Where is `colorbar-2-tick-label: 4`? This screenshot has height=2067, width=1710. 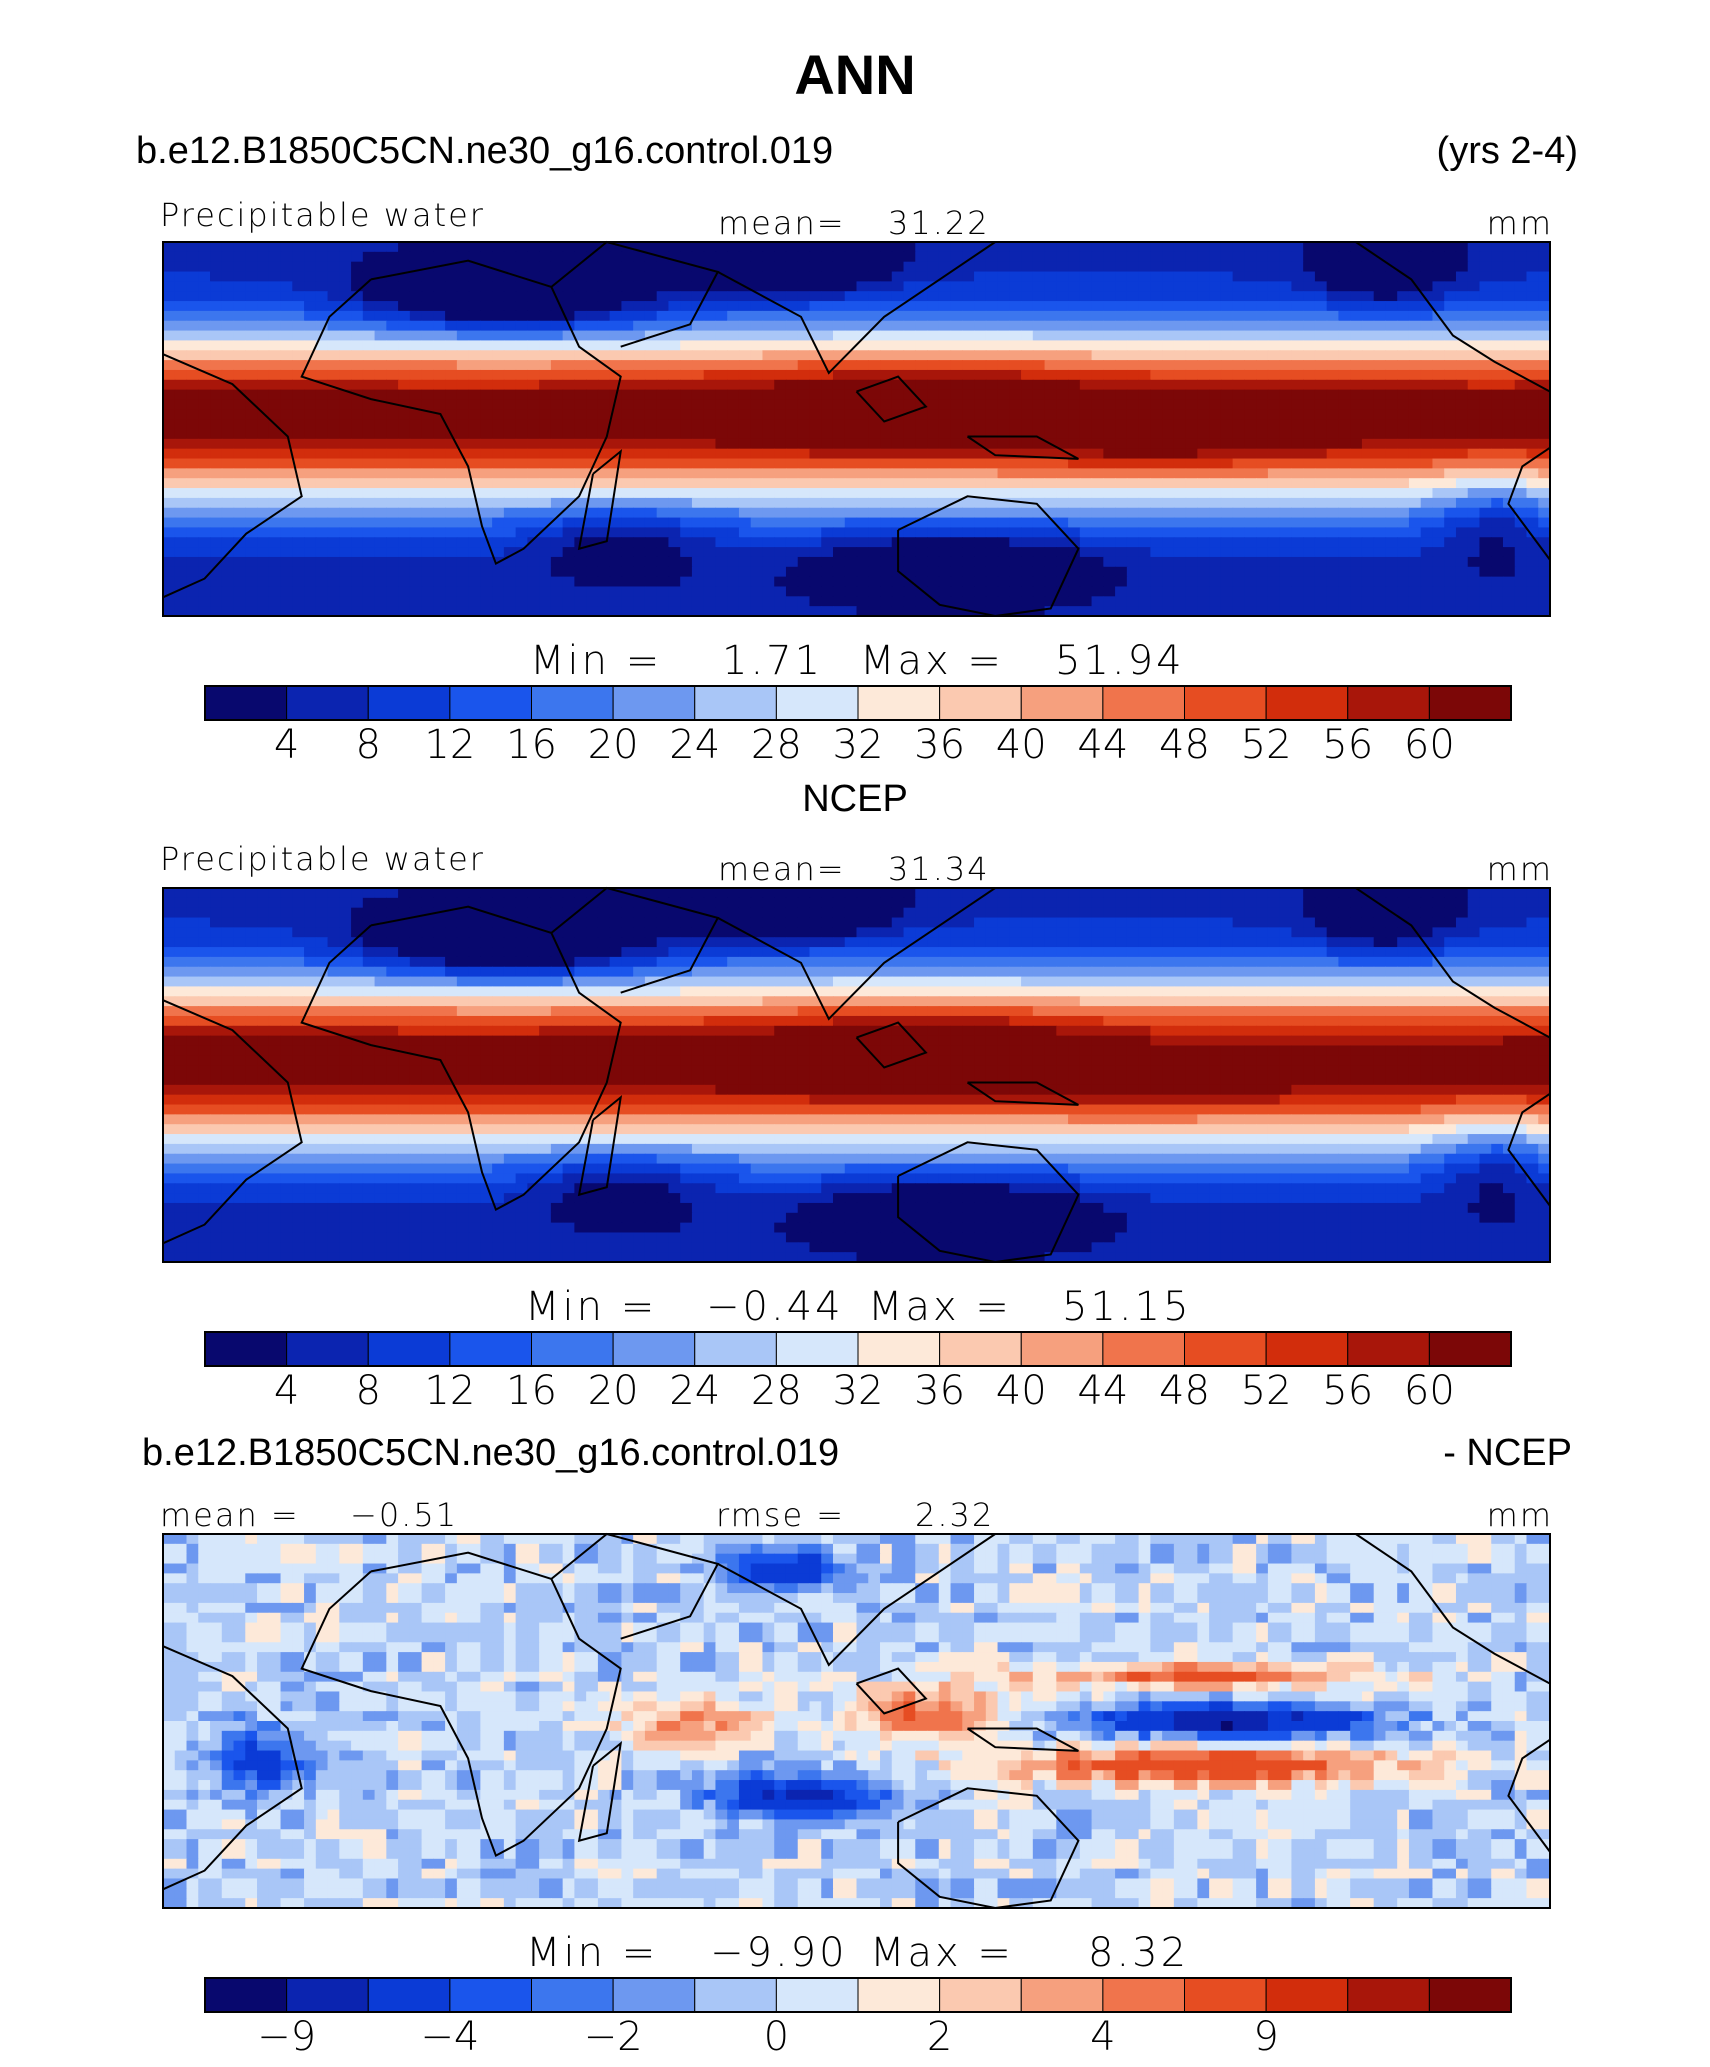 colorbar-2-tick-label: 4 is located at coordinates (286, 1391).